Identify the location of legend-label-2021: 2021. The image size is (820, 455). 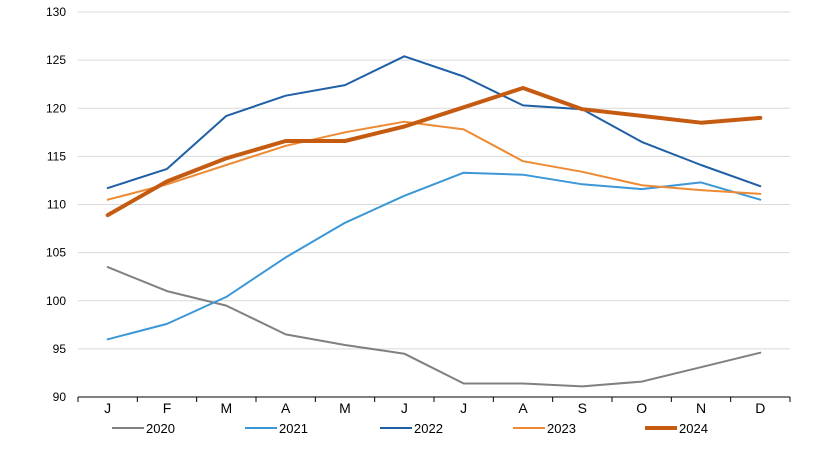
(293, 428).